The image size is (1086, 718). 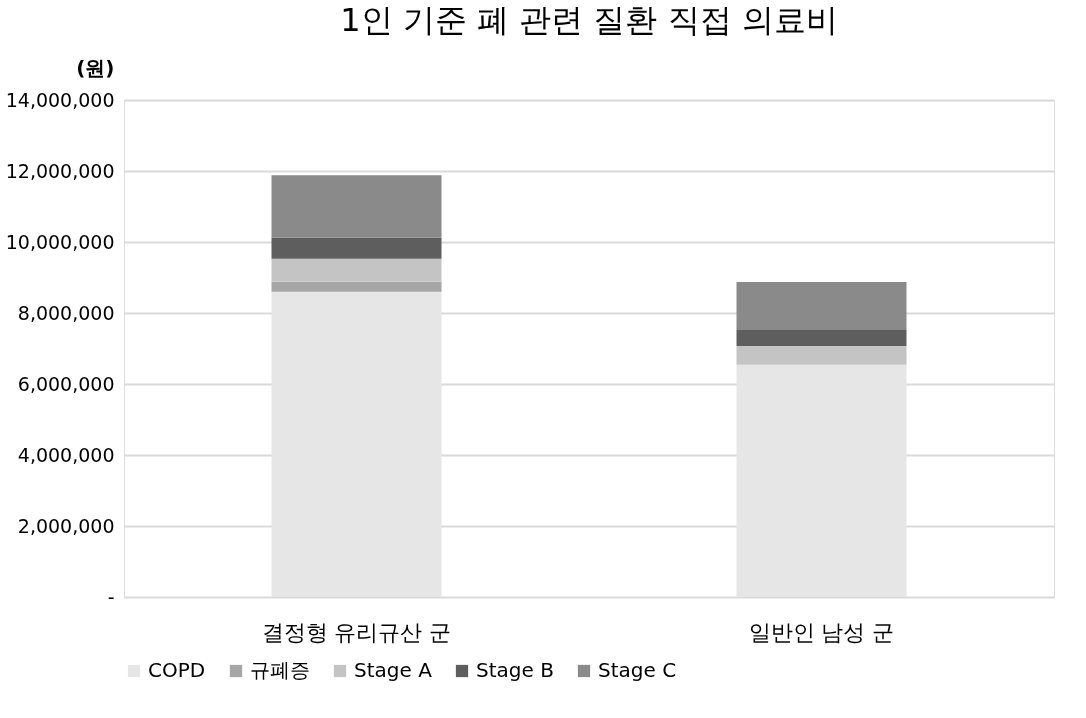 I want to click on y-tick-label: 10,000,000, so click(x=60, y=241).